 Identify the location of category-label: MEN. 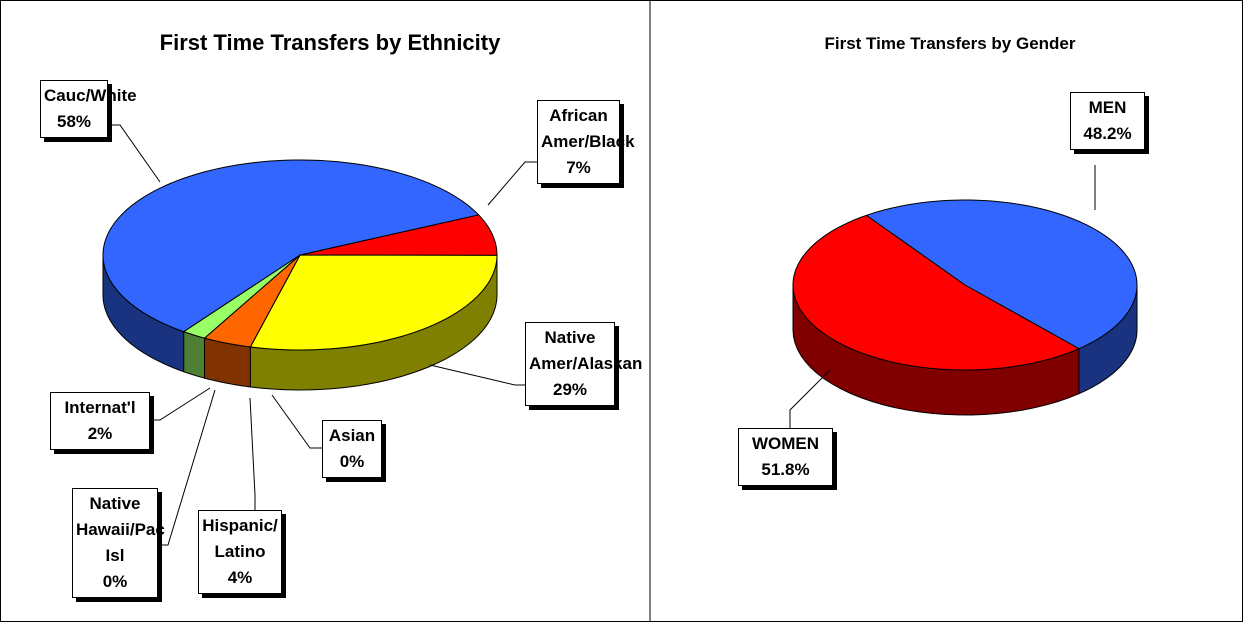
(1107, 107).